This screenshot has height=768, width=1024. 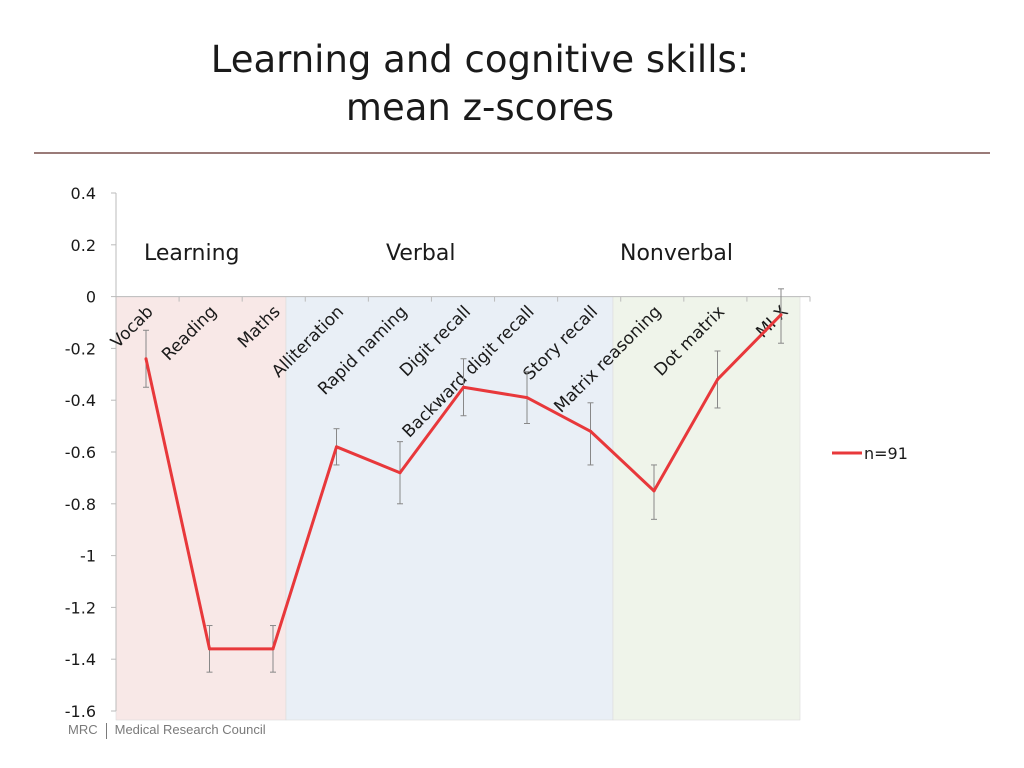 What do you see at coordinates (480, 59) in the screenshot?
I see `title-line-1: Learning and cognitive skills:` at bounding box center [480, 59].